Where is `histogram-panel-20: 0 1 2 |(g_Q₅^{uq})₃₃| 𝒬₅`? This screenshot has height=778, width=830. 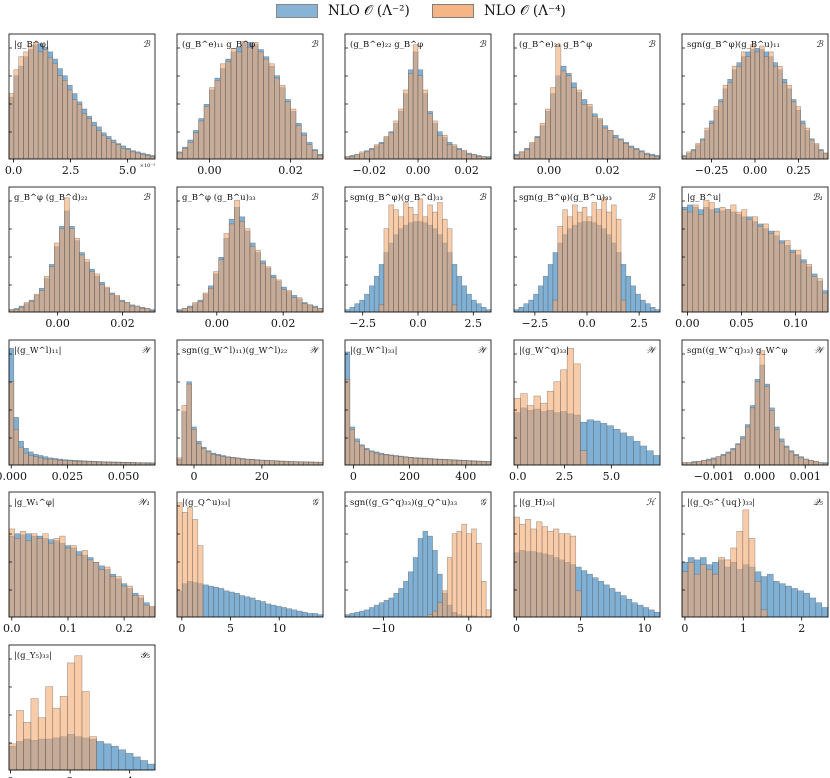 histogram-panel-20: 0 1 2 |(g_Q₅^{uq})₃₃| 𝒬₅ is located at coordinates (755, 563).